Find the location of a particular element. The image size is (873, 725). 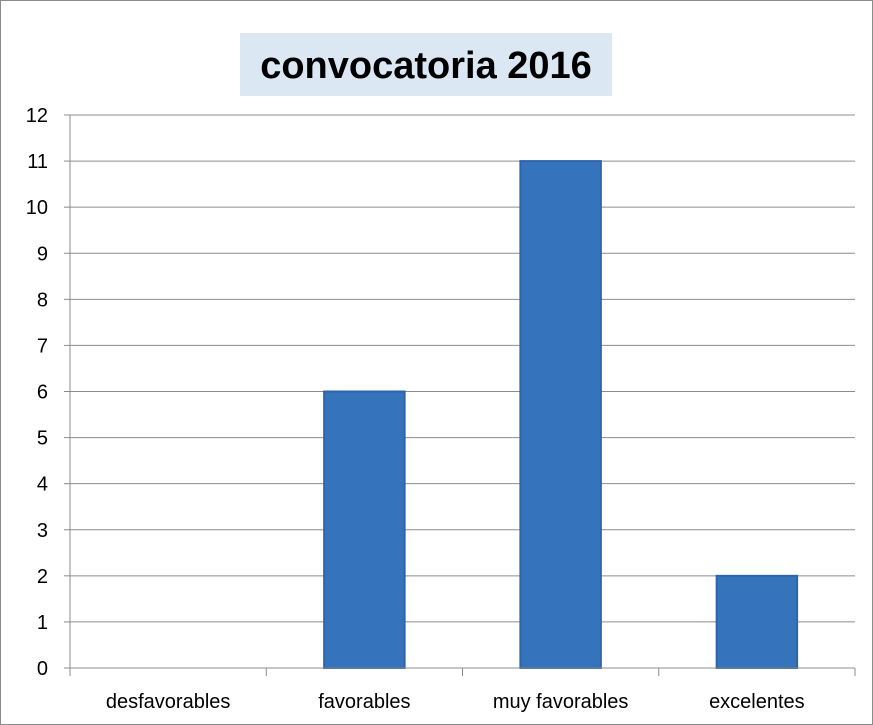

y-tick-label-2: 2 is located at coordinates (42, 577).